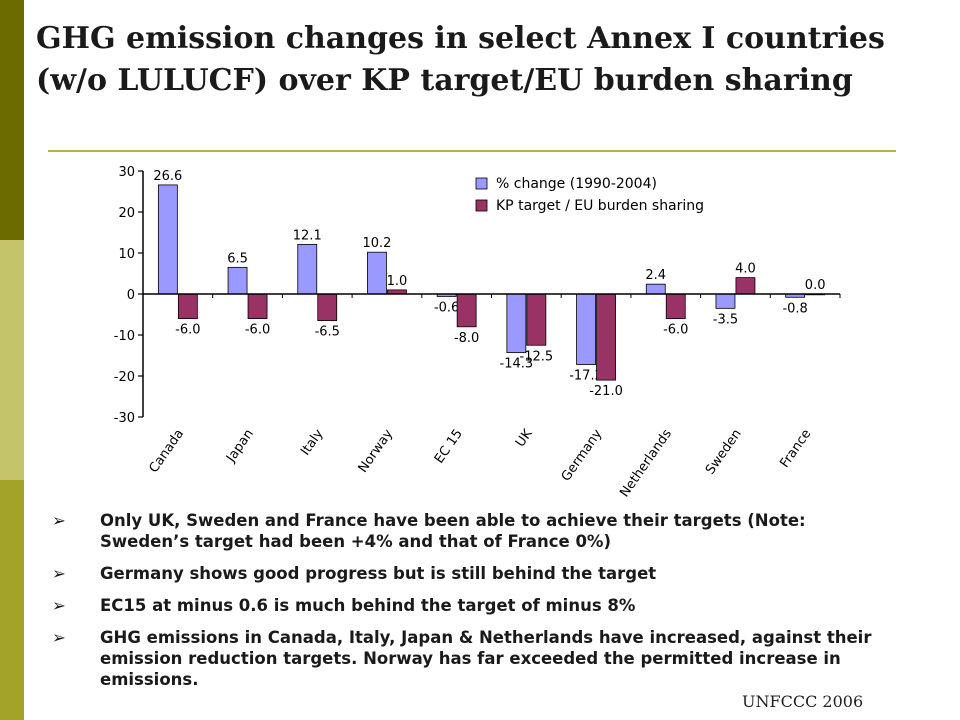 This screenshot has height=720, width=960. Describe the element at coordinates (240, 446) in the screenshot. I see `x-category-label: Japan` at that location.